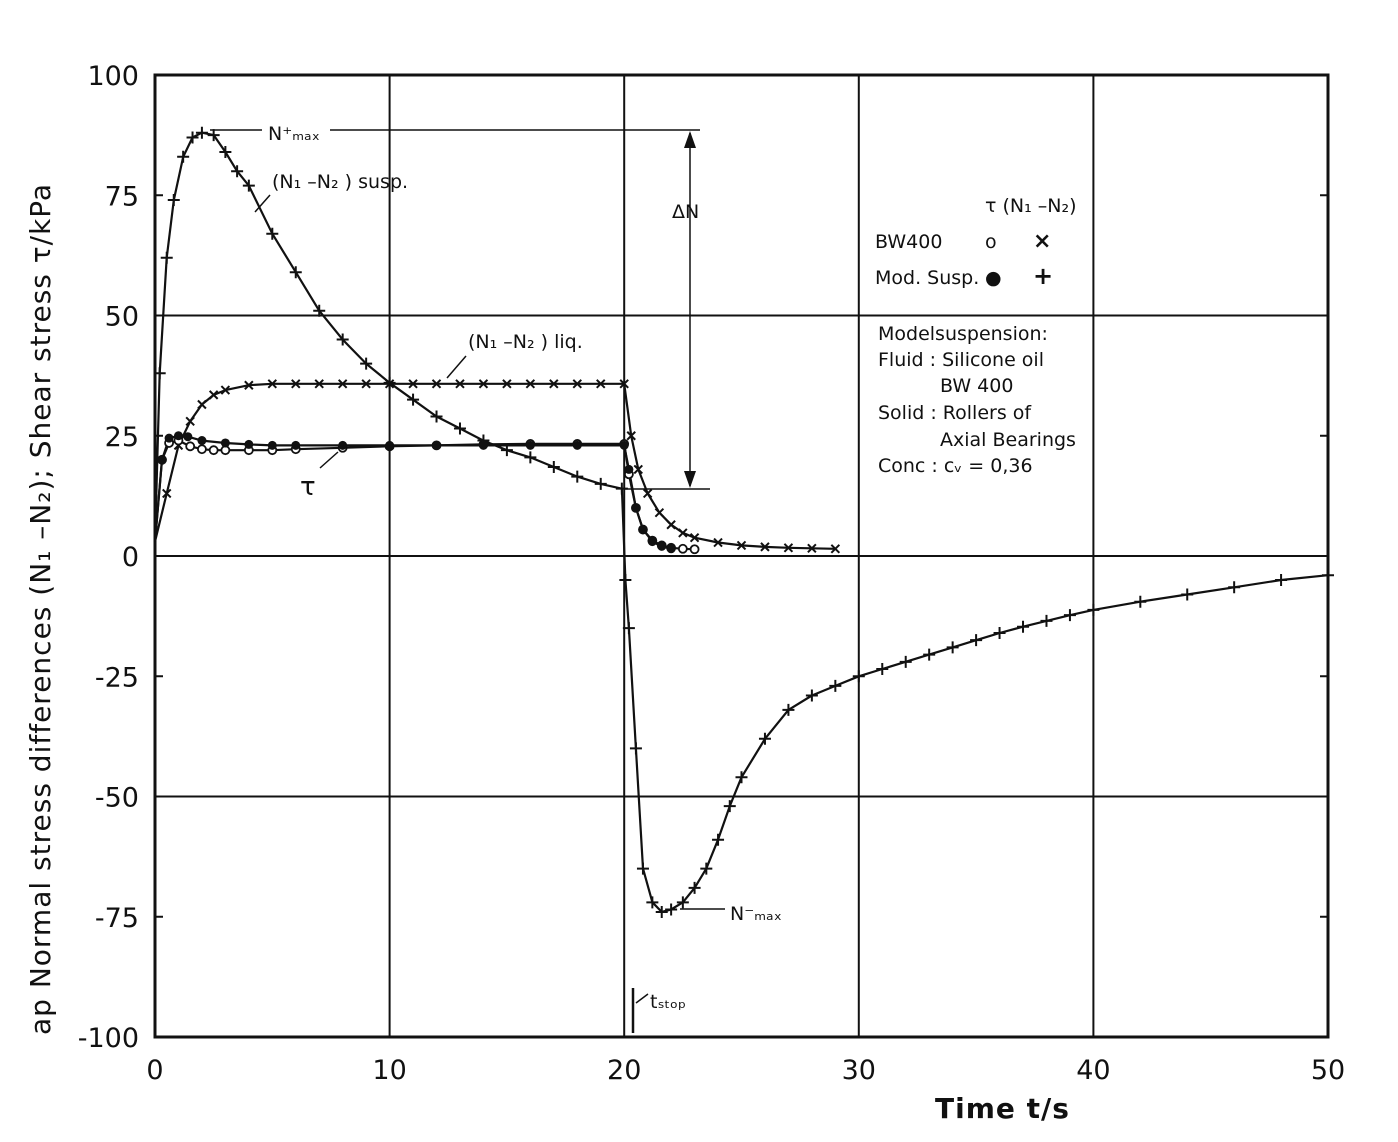 This screenshot has height=1142, width=1398. Describe the element at coordinates (456, 367) in the screenshot. I see `liq-leader` at that location.